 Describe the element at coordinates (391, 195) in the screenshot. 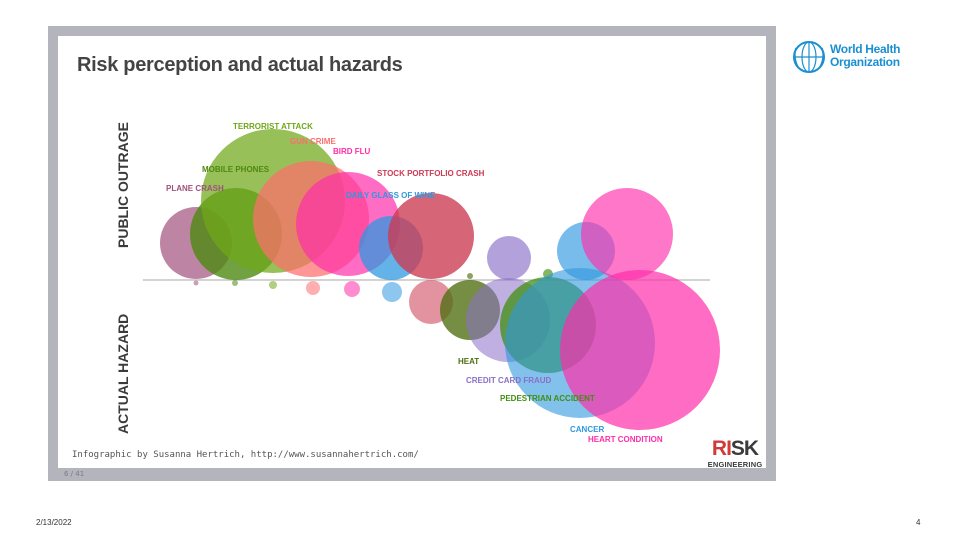

I see `label-daily-glass-of-wine: DAILY GLASS OF WINE` at that location.